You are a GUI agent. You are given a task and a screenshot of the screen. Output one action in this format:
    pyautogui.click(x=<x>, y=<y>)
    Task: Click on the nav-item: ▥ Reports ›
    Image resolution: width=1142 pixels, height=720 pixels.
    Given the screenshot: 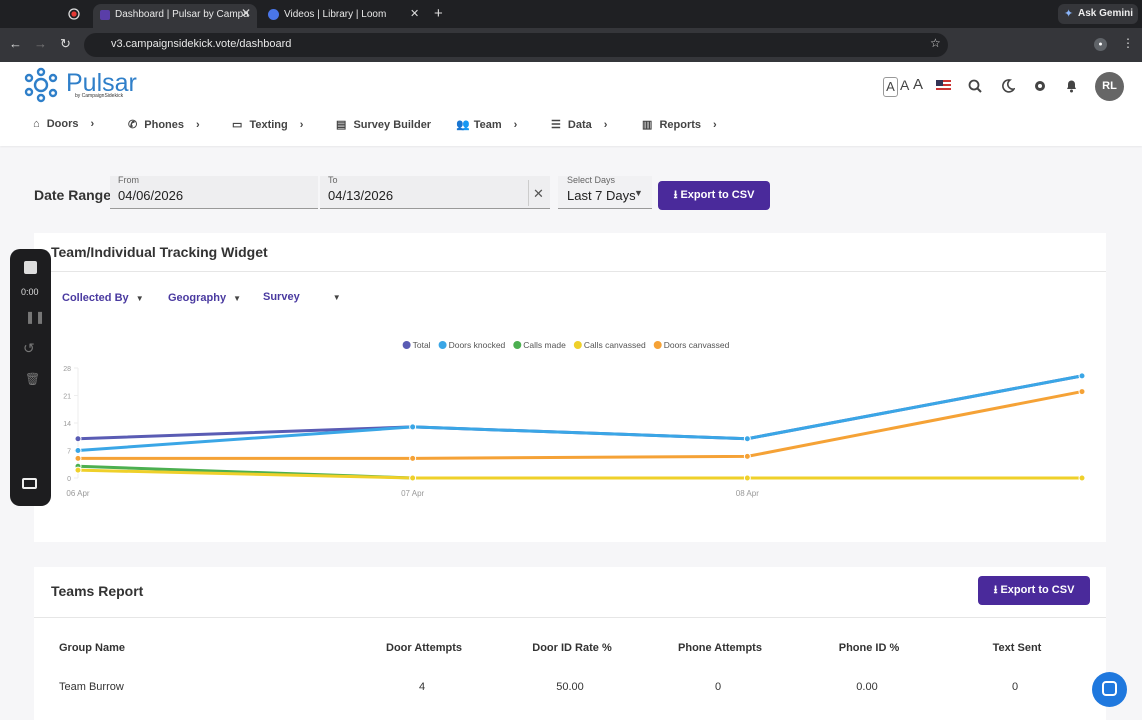 What is the action you would take?
    pyautogui.click(x=679, y=125)
    